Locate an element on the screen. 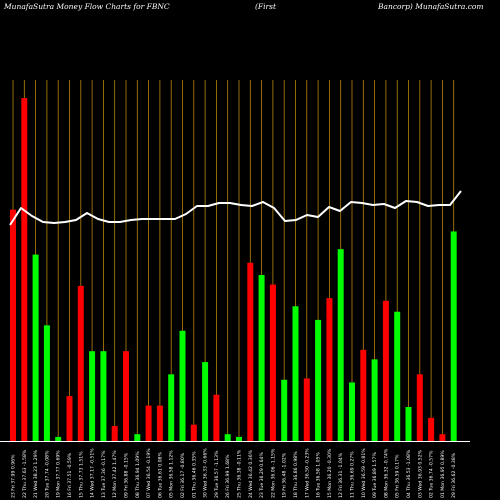  x-tick-label: 12 Mon 37.42 1.47% is located at coordinates (115, 474).